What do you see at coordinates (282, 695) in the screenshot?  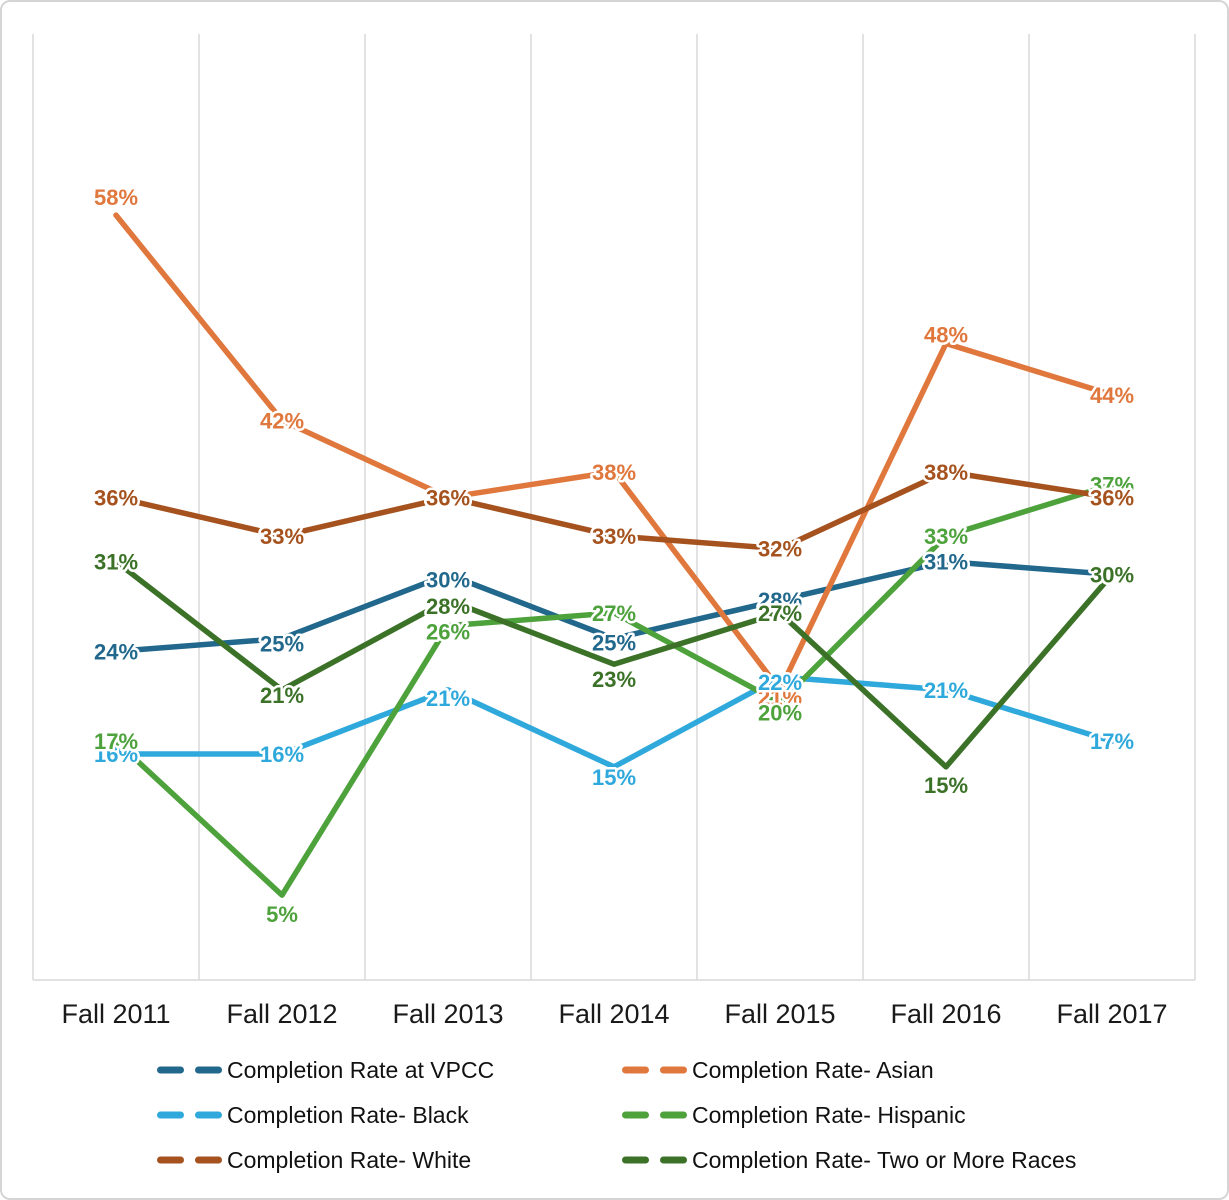 I see `data-label-completion-rate-two-or-more-races-1: 21%` at bounding box center [282, 695].